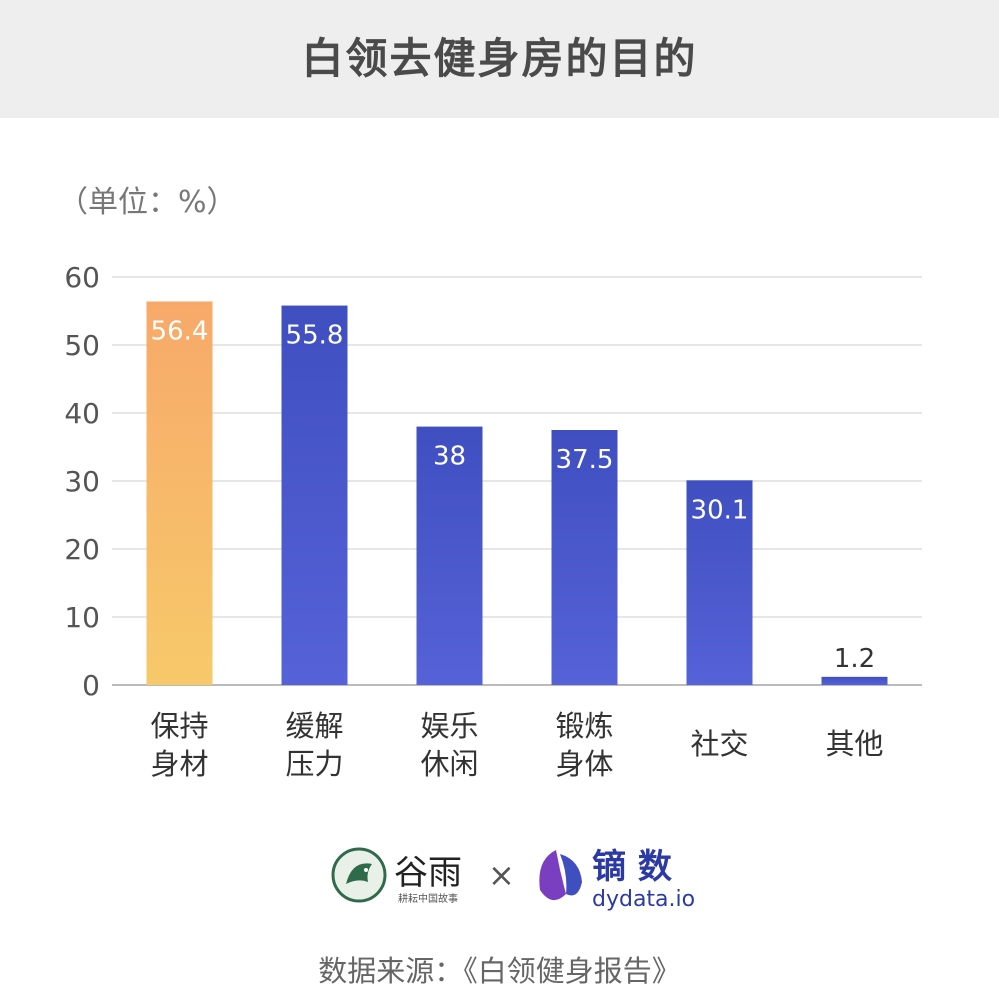 Image resolution: width=999 pixels, height=995 pixels. Describe the element at coordinates (82, 277) in the screenshot. I see `y-tick-label: 60` at that location.